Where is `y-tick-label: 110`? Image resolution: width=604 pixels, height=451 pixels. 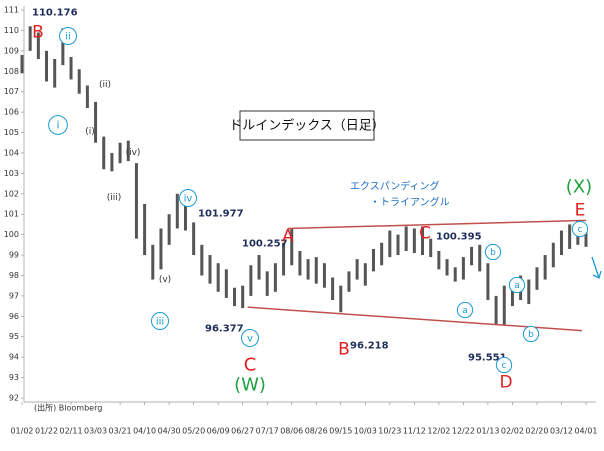 y-tick-label: 110 is located at coordinates (11, 30).